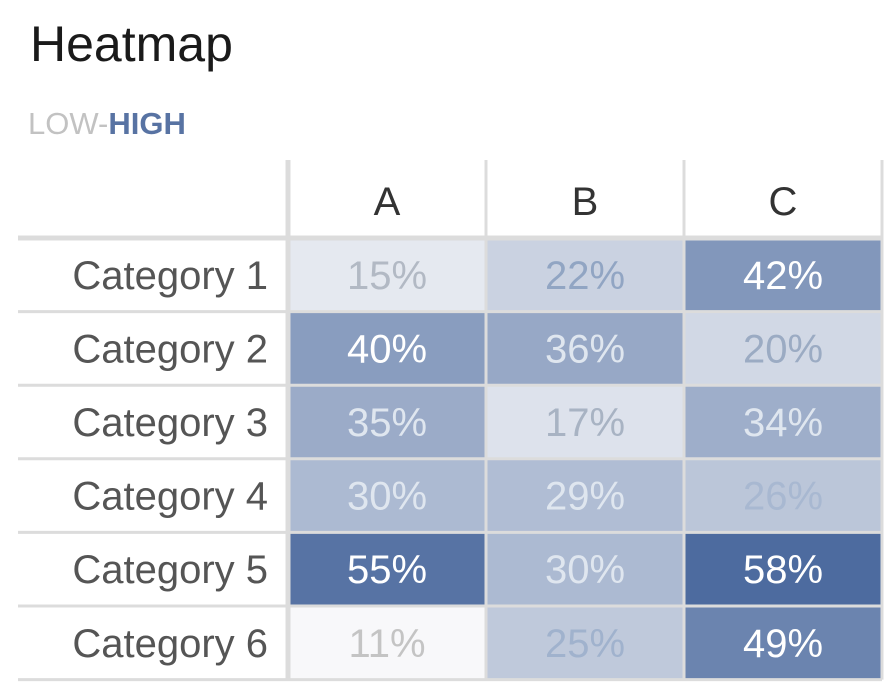 This screenshot has height=700, width=896. I want to click on legend-high-label: HIGH, so click(147, 123).